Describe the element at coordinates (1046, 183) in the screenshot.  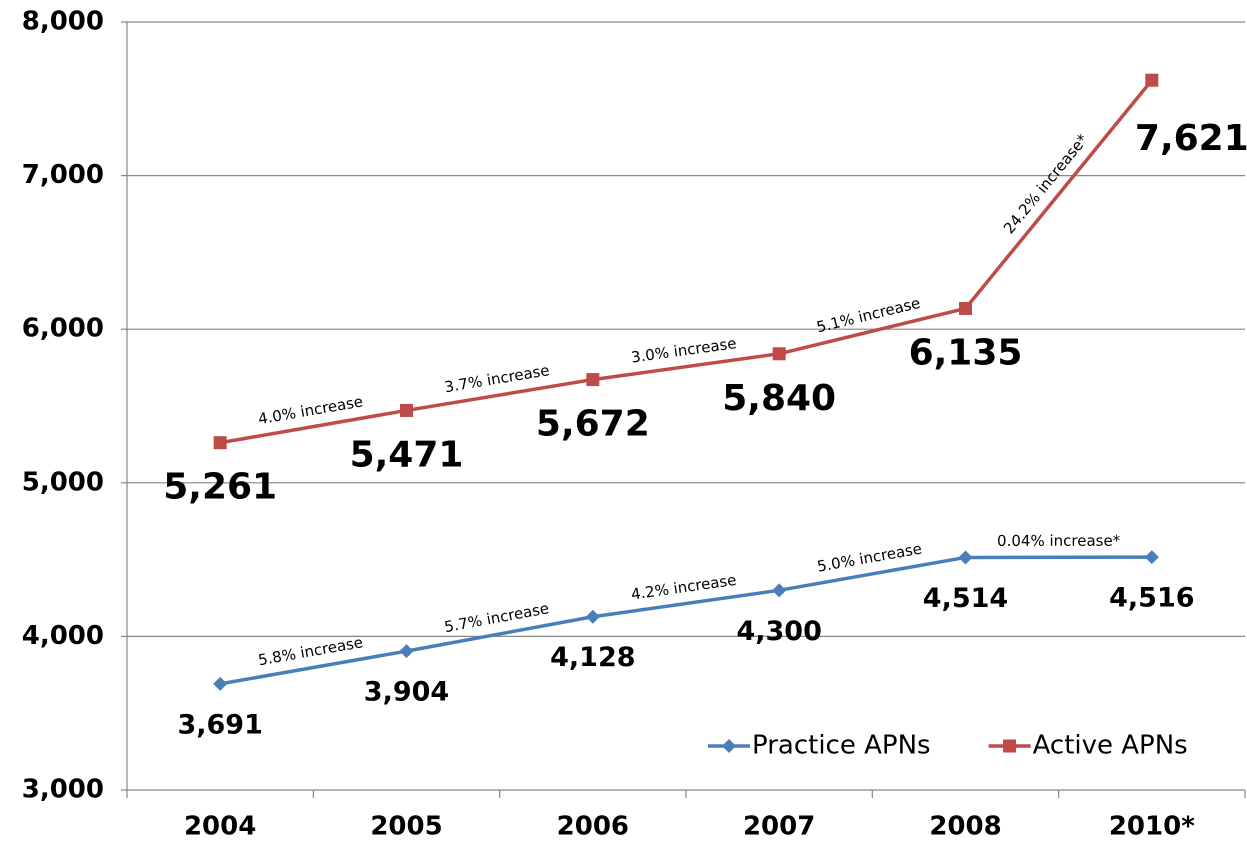
I see `increase-label: 24.2% increase*` at that location.